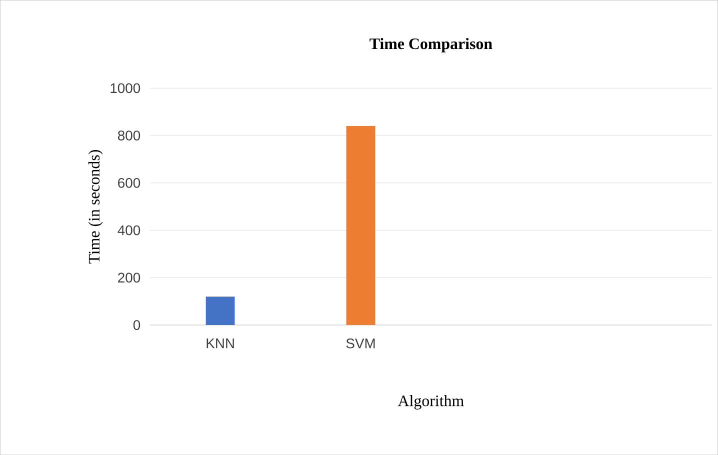 The width and height of the screenshot is (718, 455). Describe the element at coordinates (360, 343) in the screenshot. I see `x-tick-label: SVM` at that location.